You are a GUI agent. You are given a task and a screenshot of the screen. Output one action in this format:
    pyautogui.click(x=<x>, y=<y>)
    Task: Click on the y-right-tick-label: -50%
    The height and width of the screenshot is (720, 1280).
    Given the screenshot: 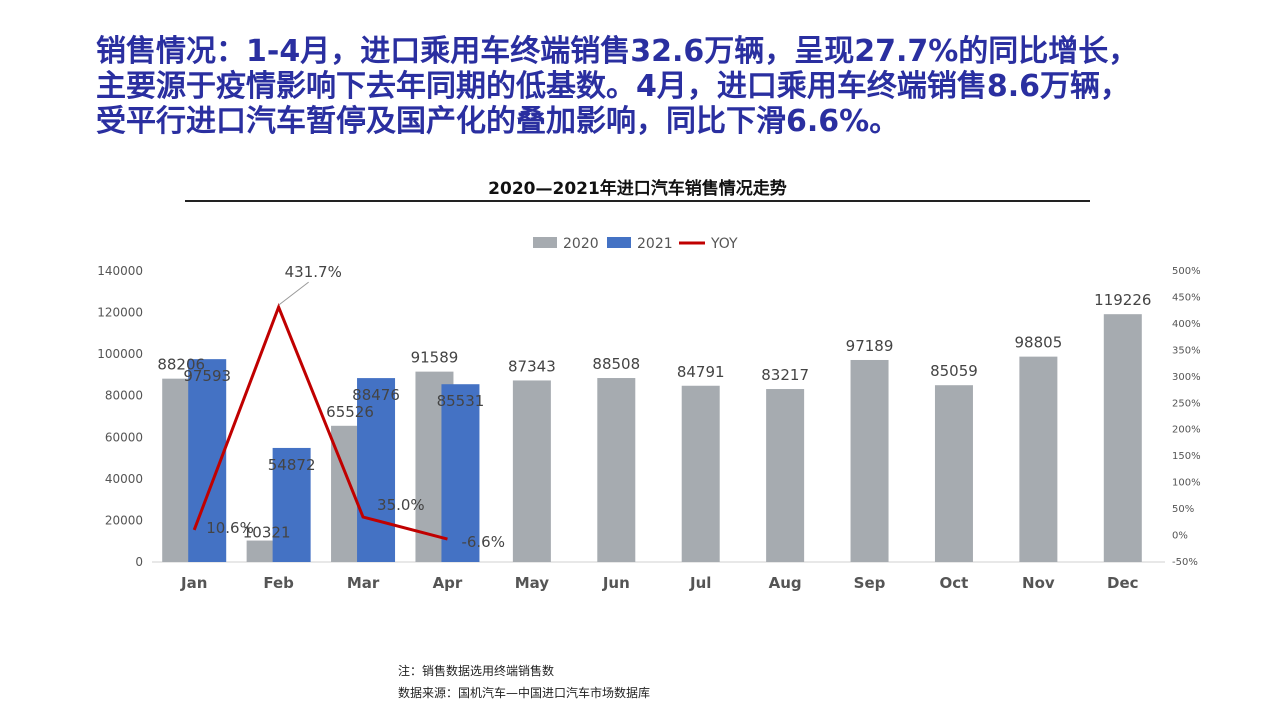 What is the action you would take?
    pyautogui.click(x=1185, y=562)
    